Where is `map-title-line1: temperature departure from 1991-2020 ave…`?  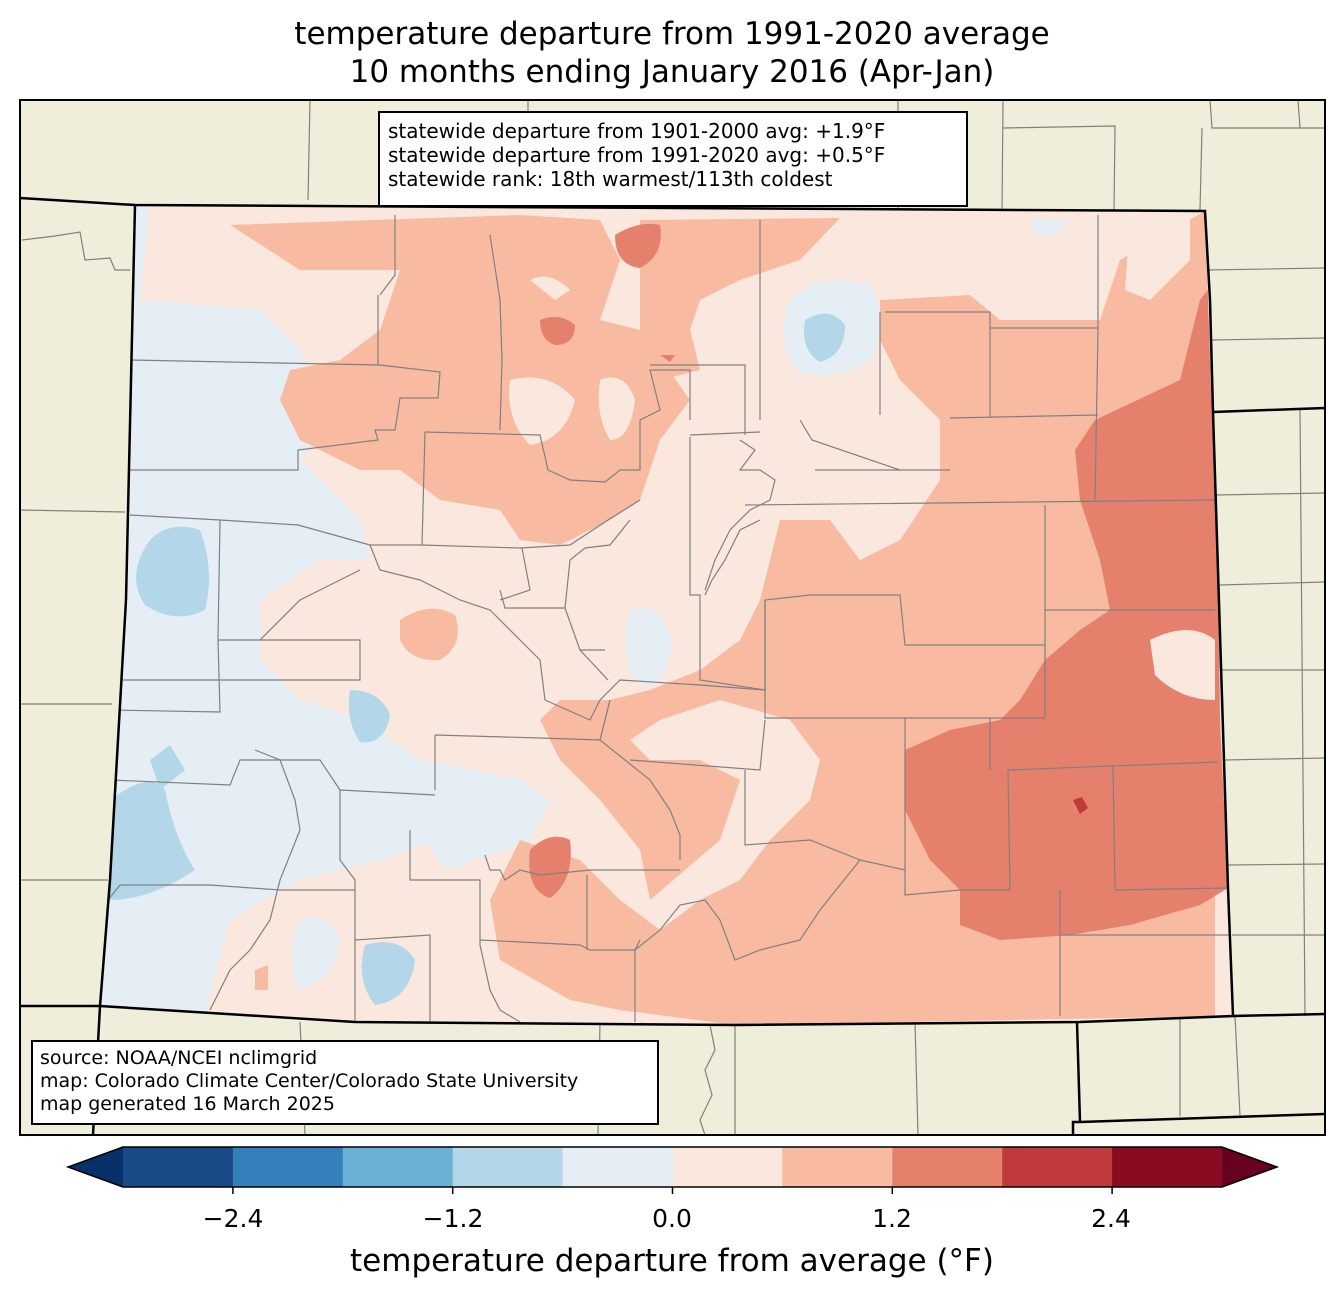
map-title-line1: temperature departure from 1991-2020 ave… is located at coordinates (672, 34).